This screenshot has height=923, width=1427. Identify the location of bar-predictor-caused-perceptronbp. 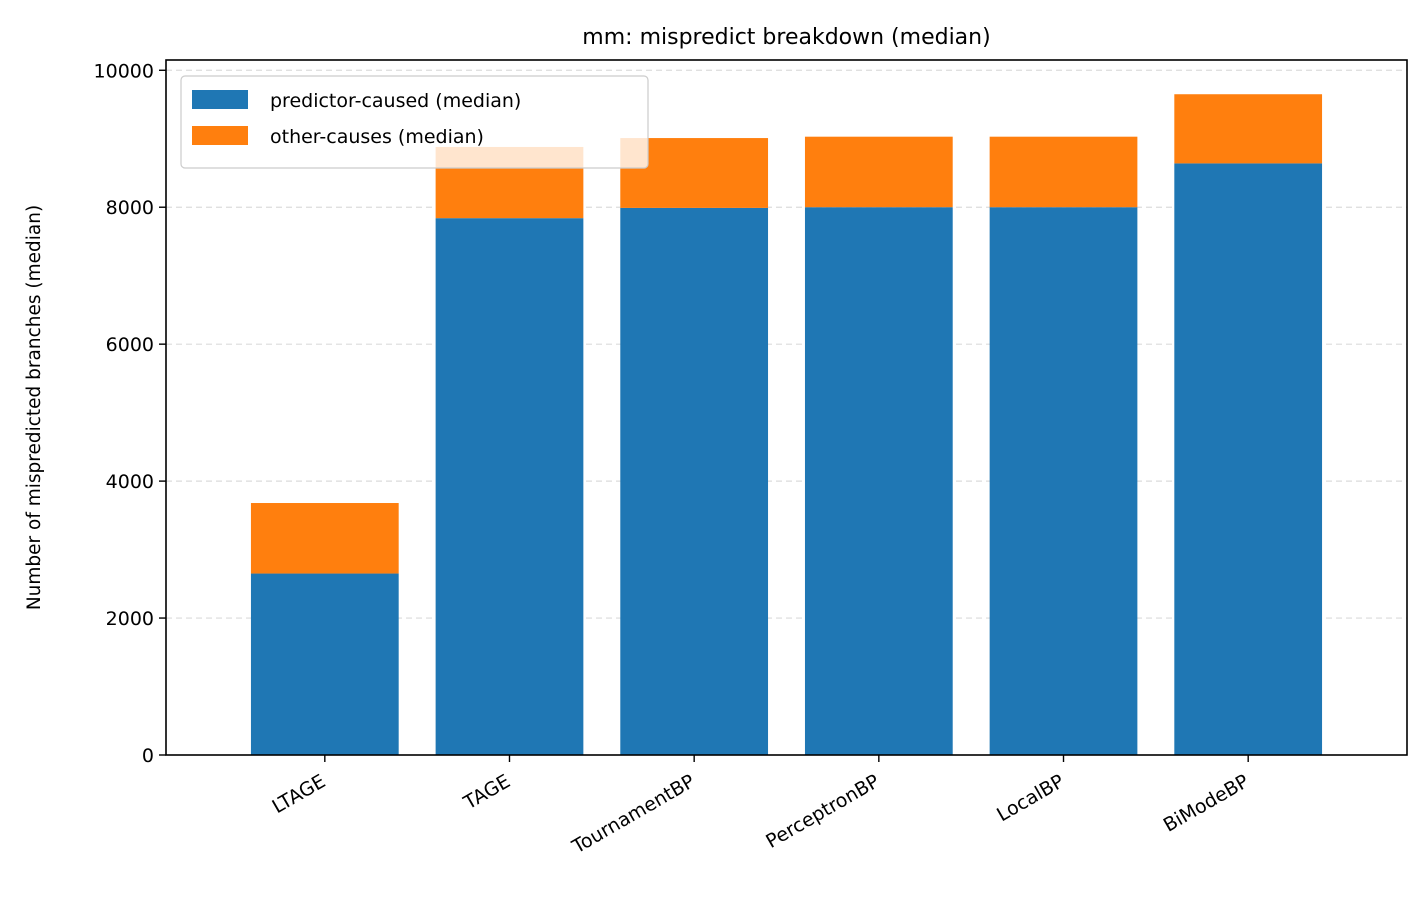
(878, 481).